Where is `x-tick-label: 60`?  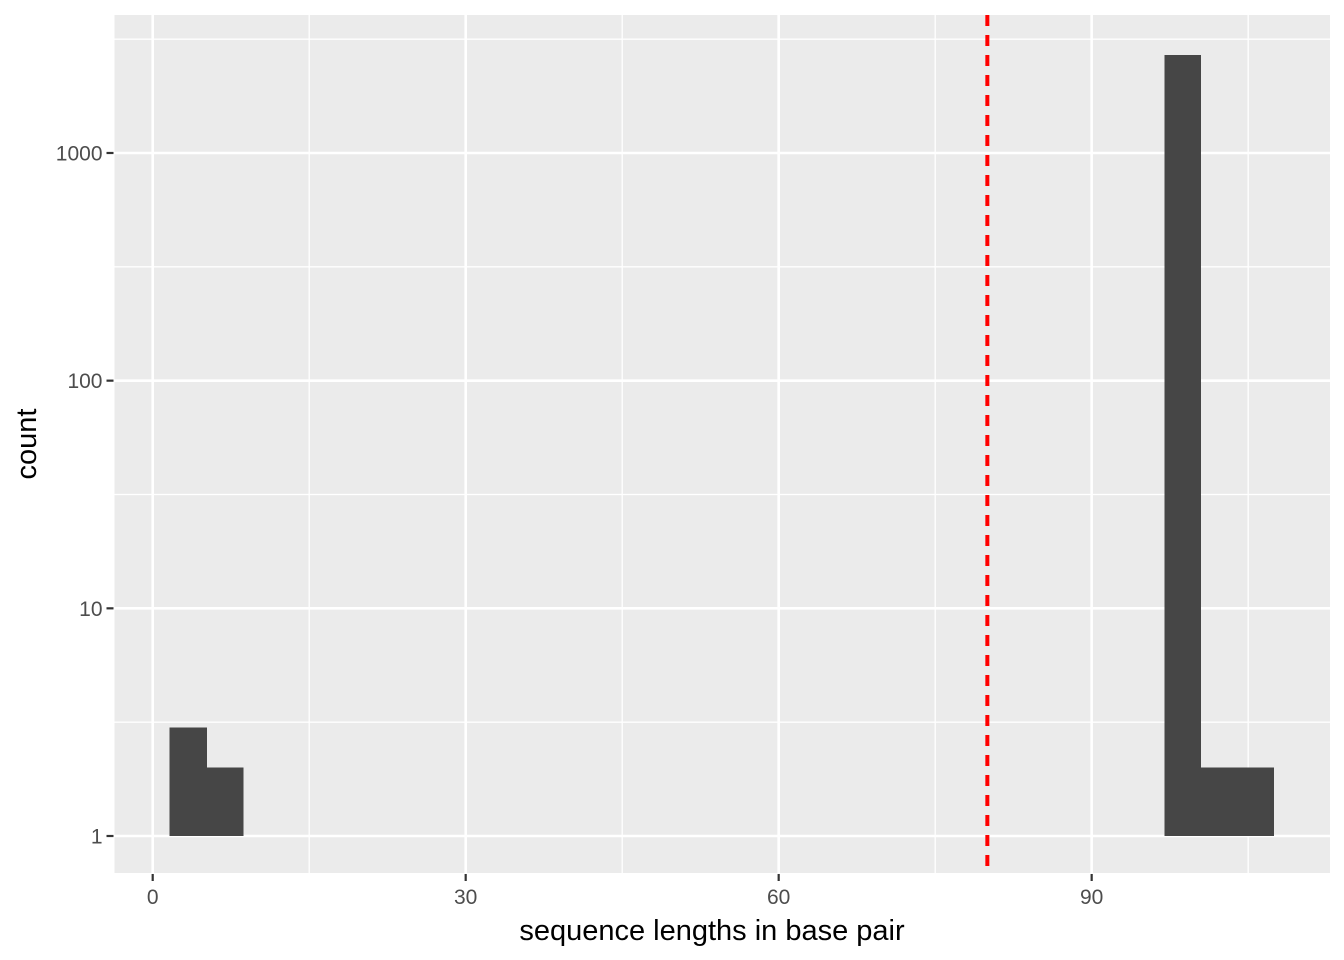 x-tick-label: 60 is located at coordinates (778, 897).